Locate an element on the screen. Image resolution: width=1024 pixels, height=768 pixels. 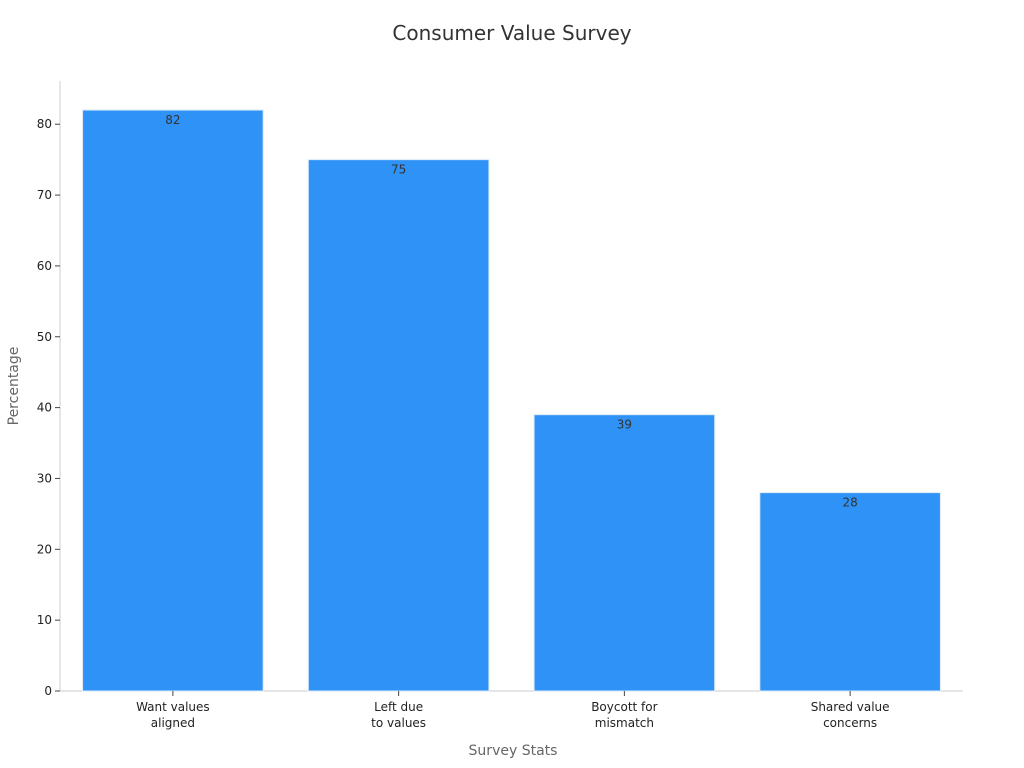
x-tick-label: Want values aligned is located at coordinates (173, 715).